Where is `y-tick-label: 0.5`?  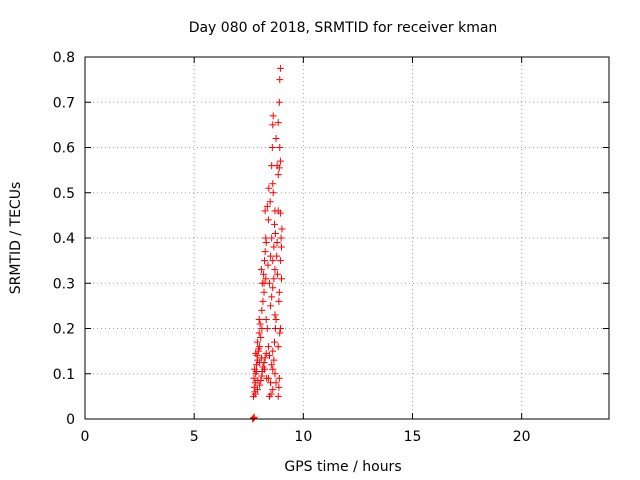
y-tick-label: 0.5 is located at coordinates (64, 194).